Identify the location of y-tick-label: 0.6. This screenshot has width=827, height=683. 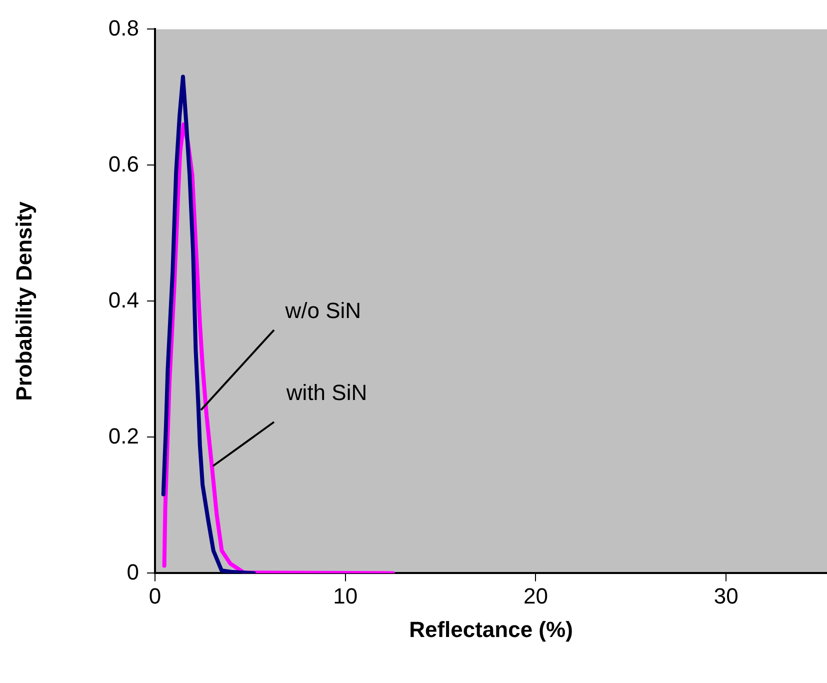
(123, 163).